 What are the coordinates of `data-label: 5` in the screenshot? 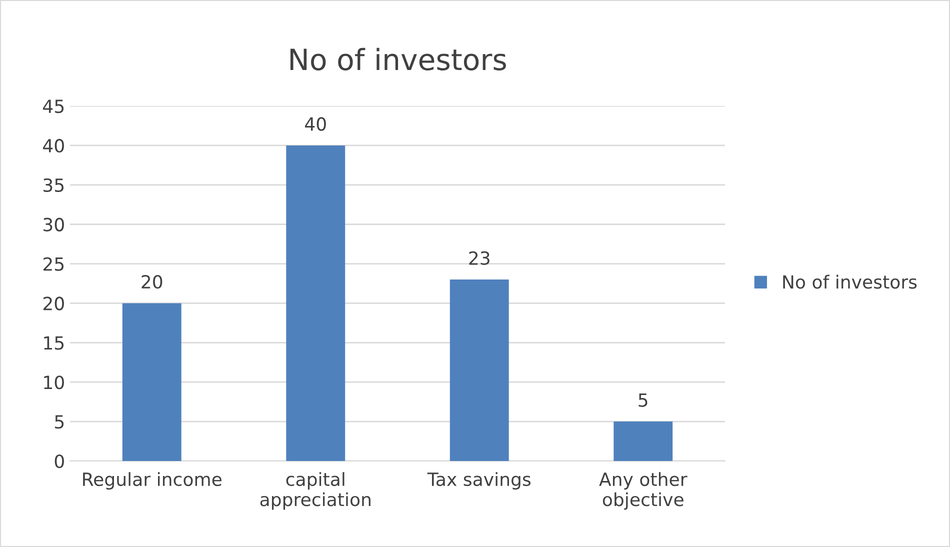 It's located at (643, 400).